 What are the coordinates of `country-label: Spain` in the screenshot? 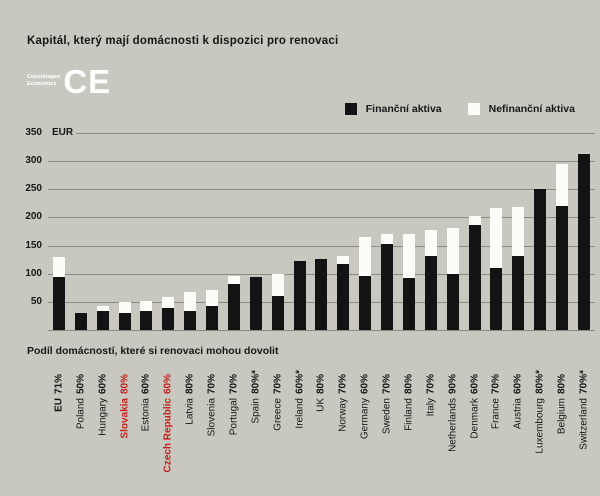 It's located at (256, 411).